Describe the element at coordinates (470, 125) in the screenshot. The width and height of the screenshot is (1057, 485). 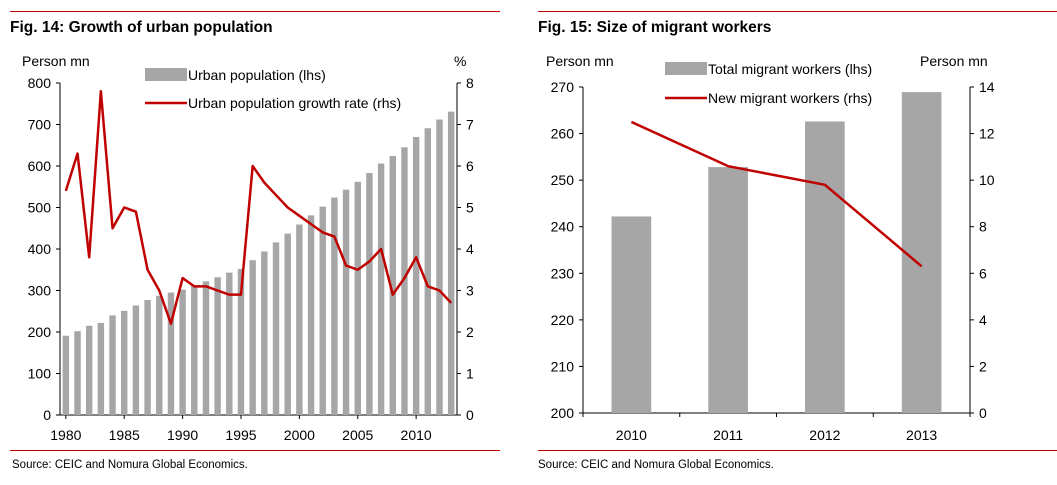
I see `right-y-tick-label: 7` at that location.